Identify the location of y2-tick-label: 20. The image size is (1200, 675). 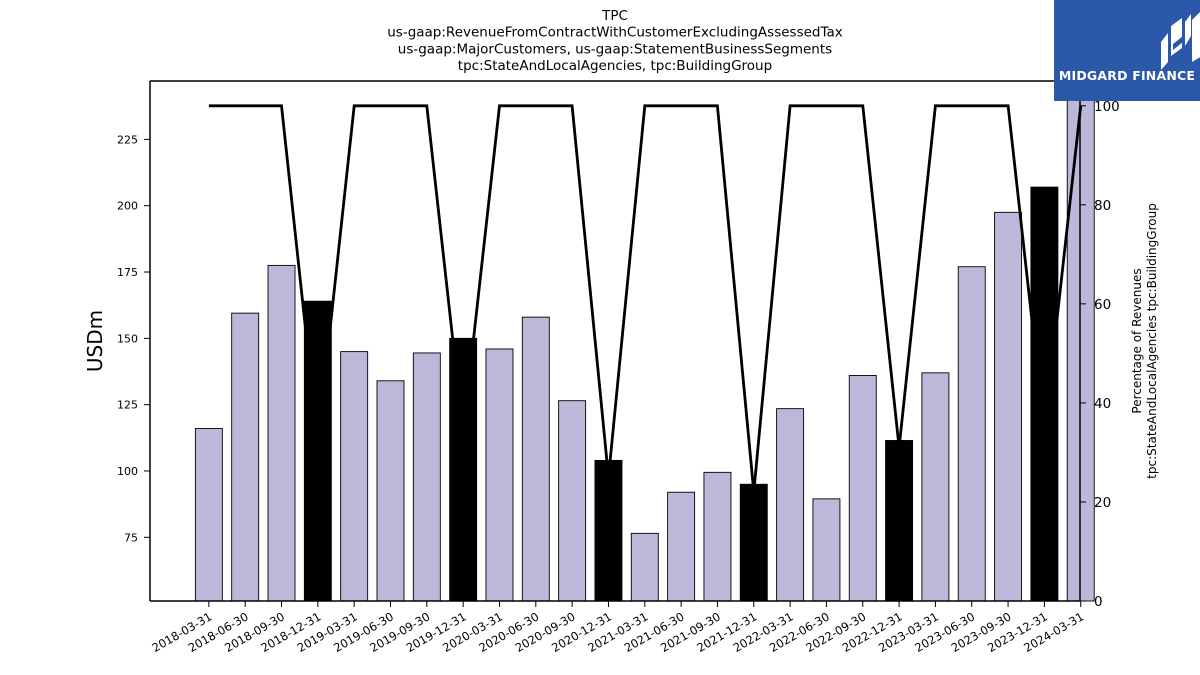
(1102, 503).